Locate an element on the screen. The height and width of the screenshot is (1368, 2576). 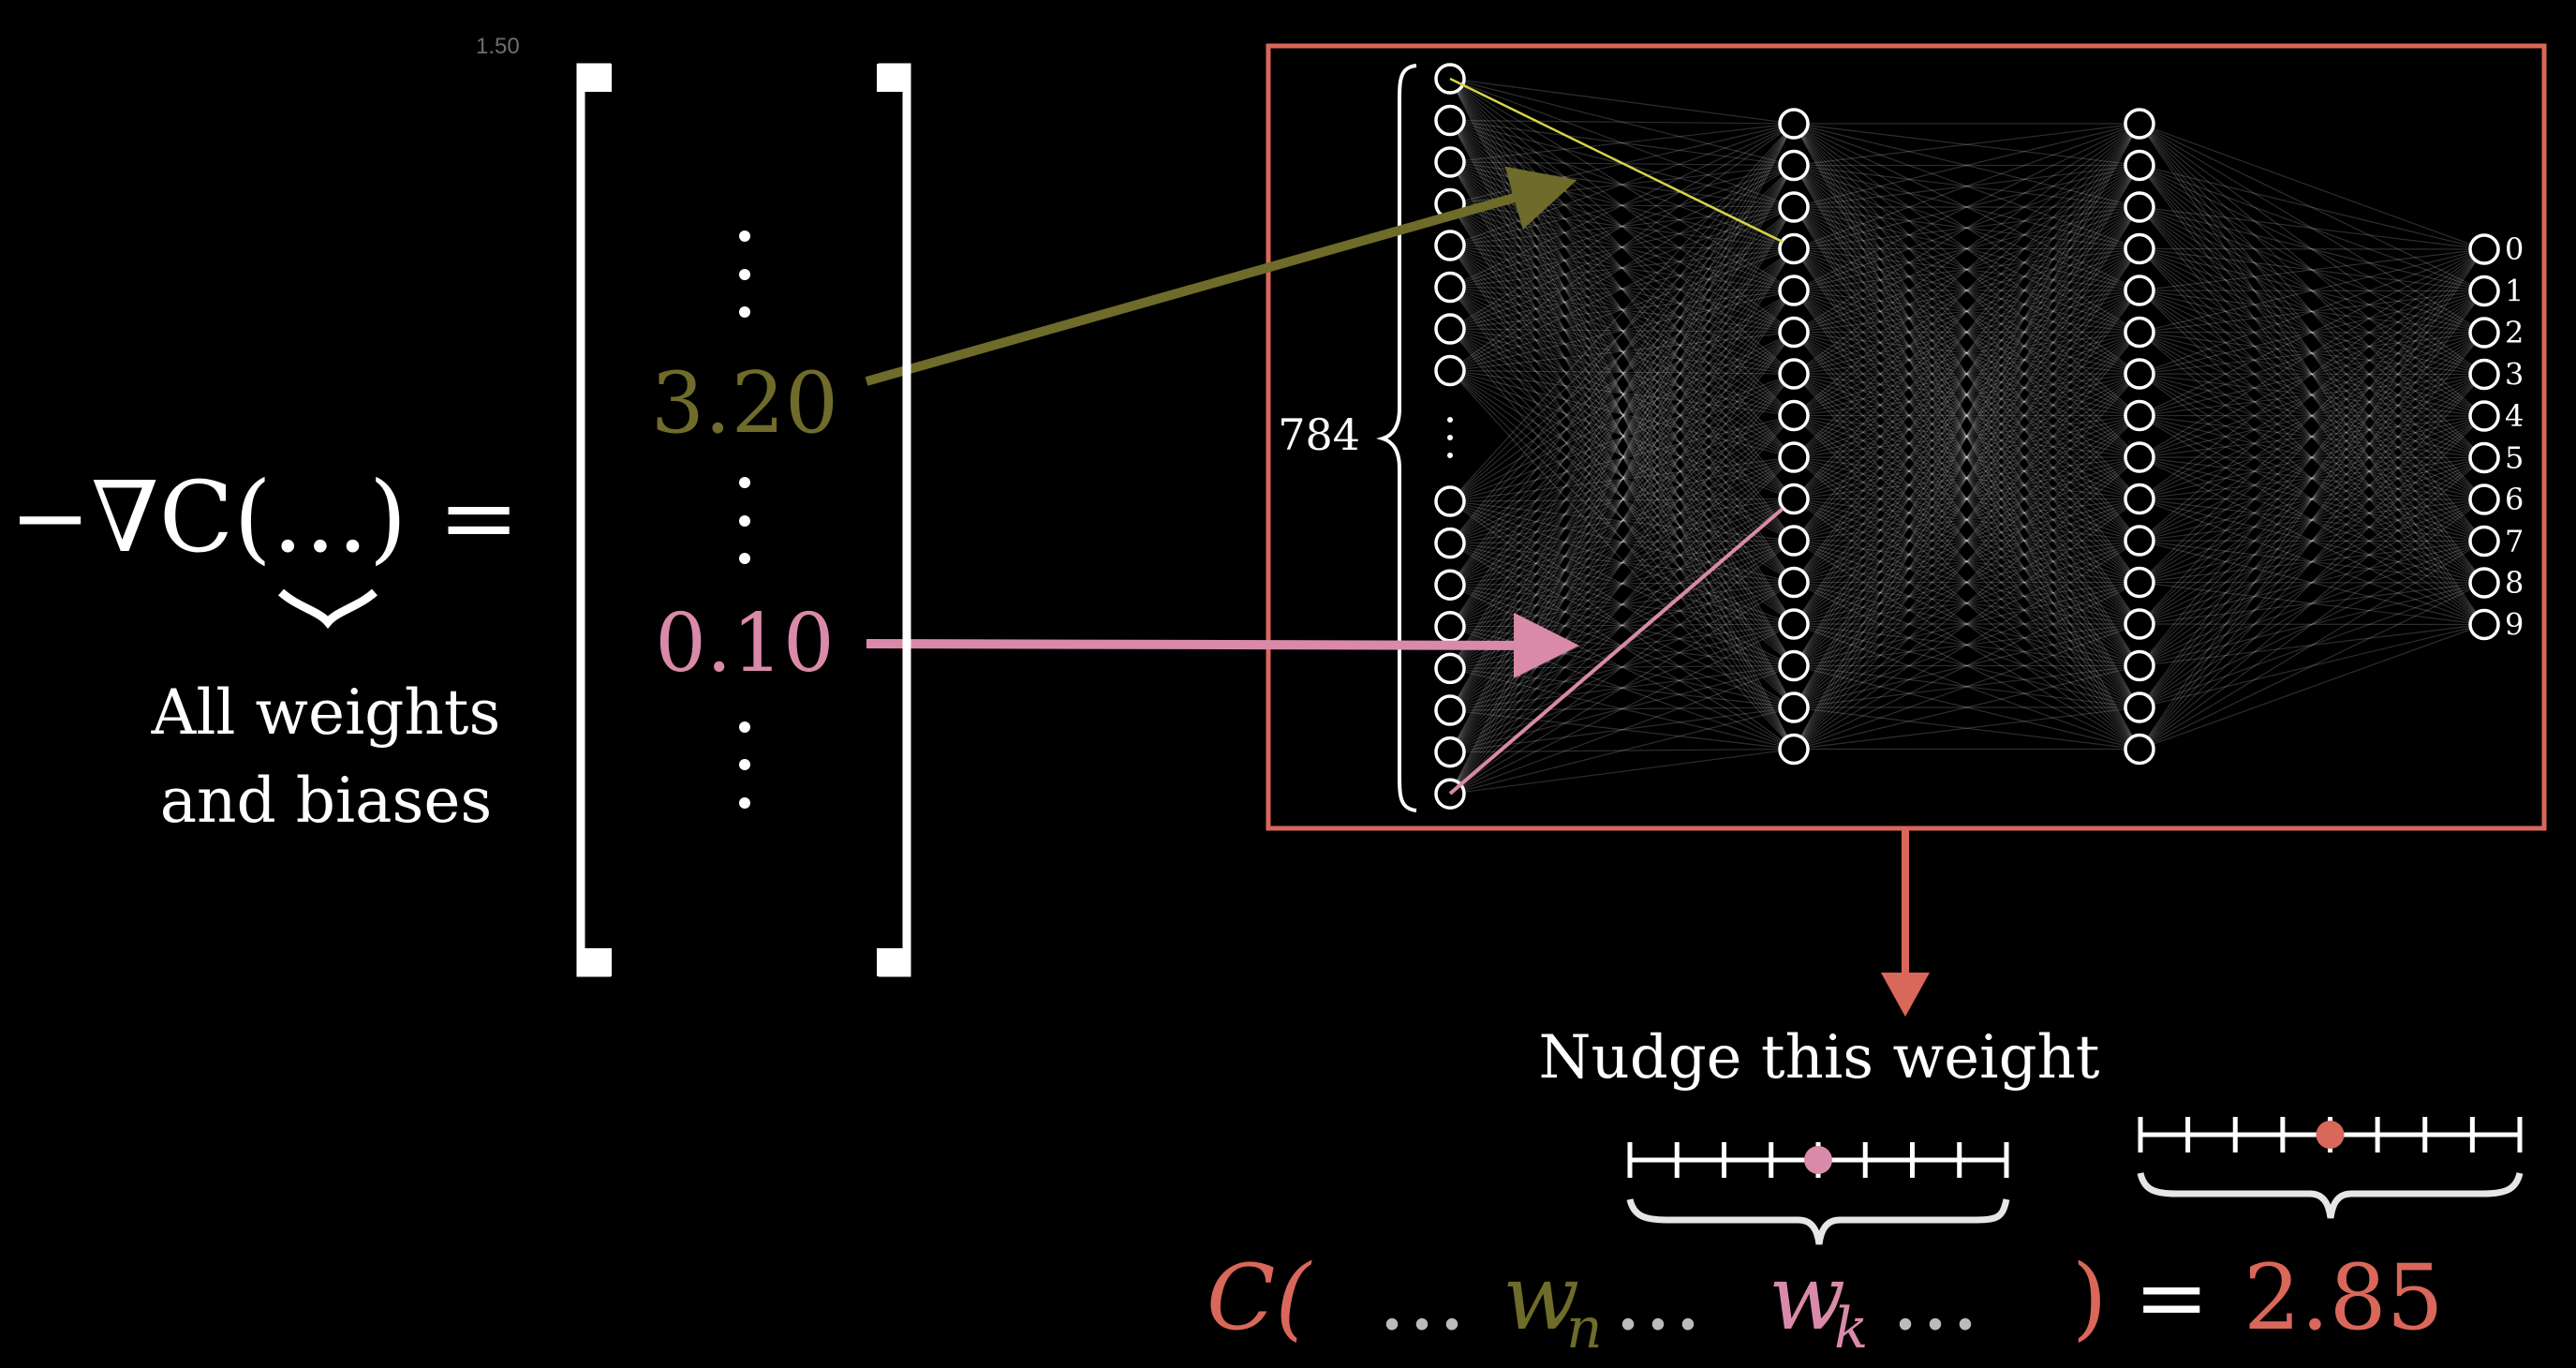
nudge-slider-right is located at coordinates (2330, 1134).